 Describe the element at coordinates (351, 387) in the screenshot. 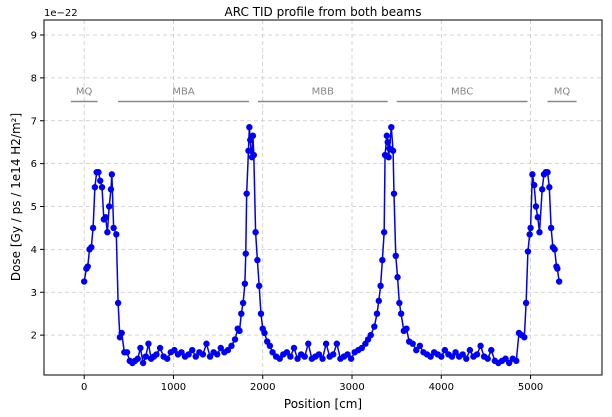

I see `x-tick-label: 3000` at that location.